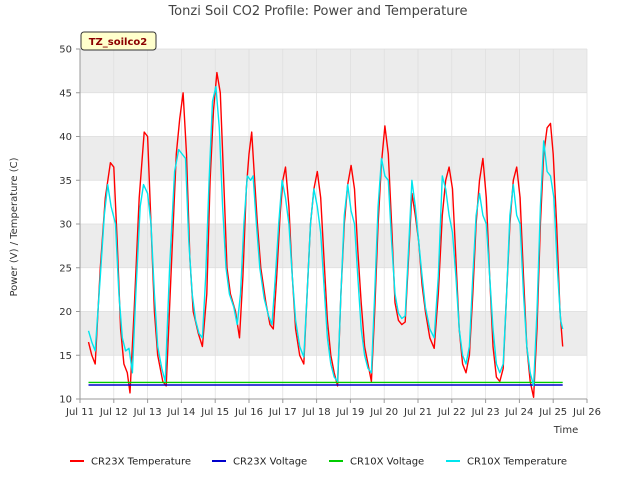 This screenshot has width=640, height=480. What do you see at coordinates (65, 181) in the screenshot?
I see `y-tick-label: 35` at bounding box center [65, 181].